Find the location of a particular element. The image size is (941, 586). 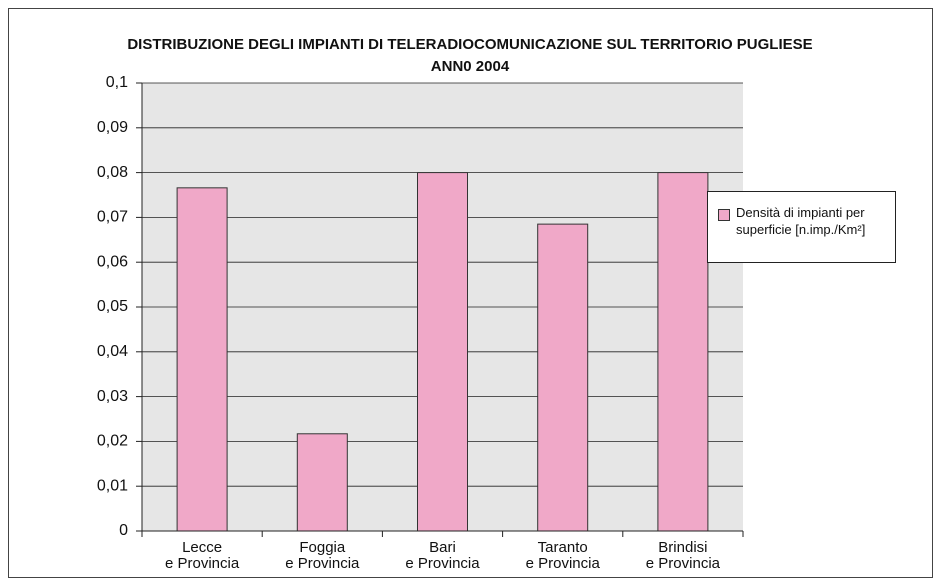

y-tick-label: 0,1 is located at coordinates (117, 82).